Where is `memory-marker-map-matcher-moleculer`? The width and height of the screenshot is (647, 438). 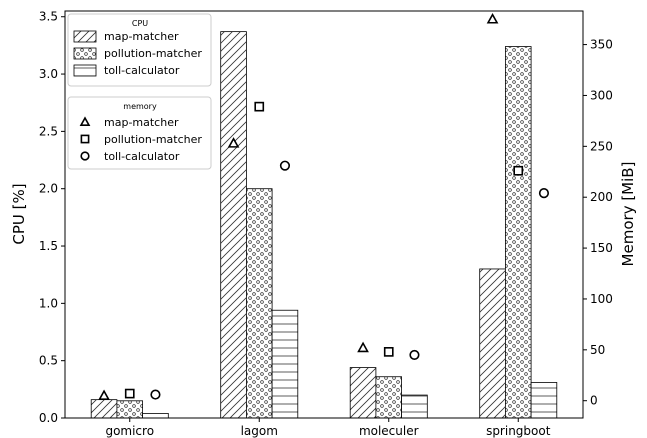 memory-marker-map-matcher-moleculer is located at coordinates (363, 347).